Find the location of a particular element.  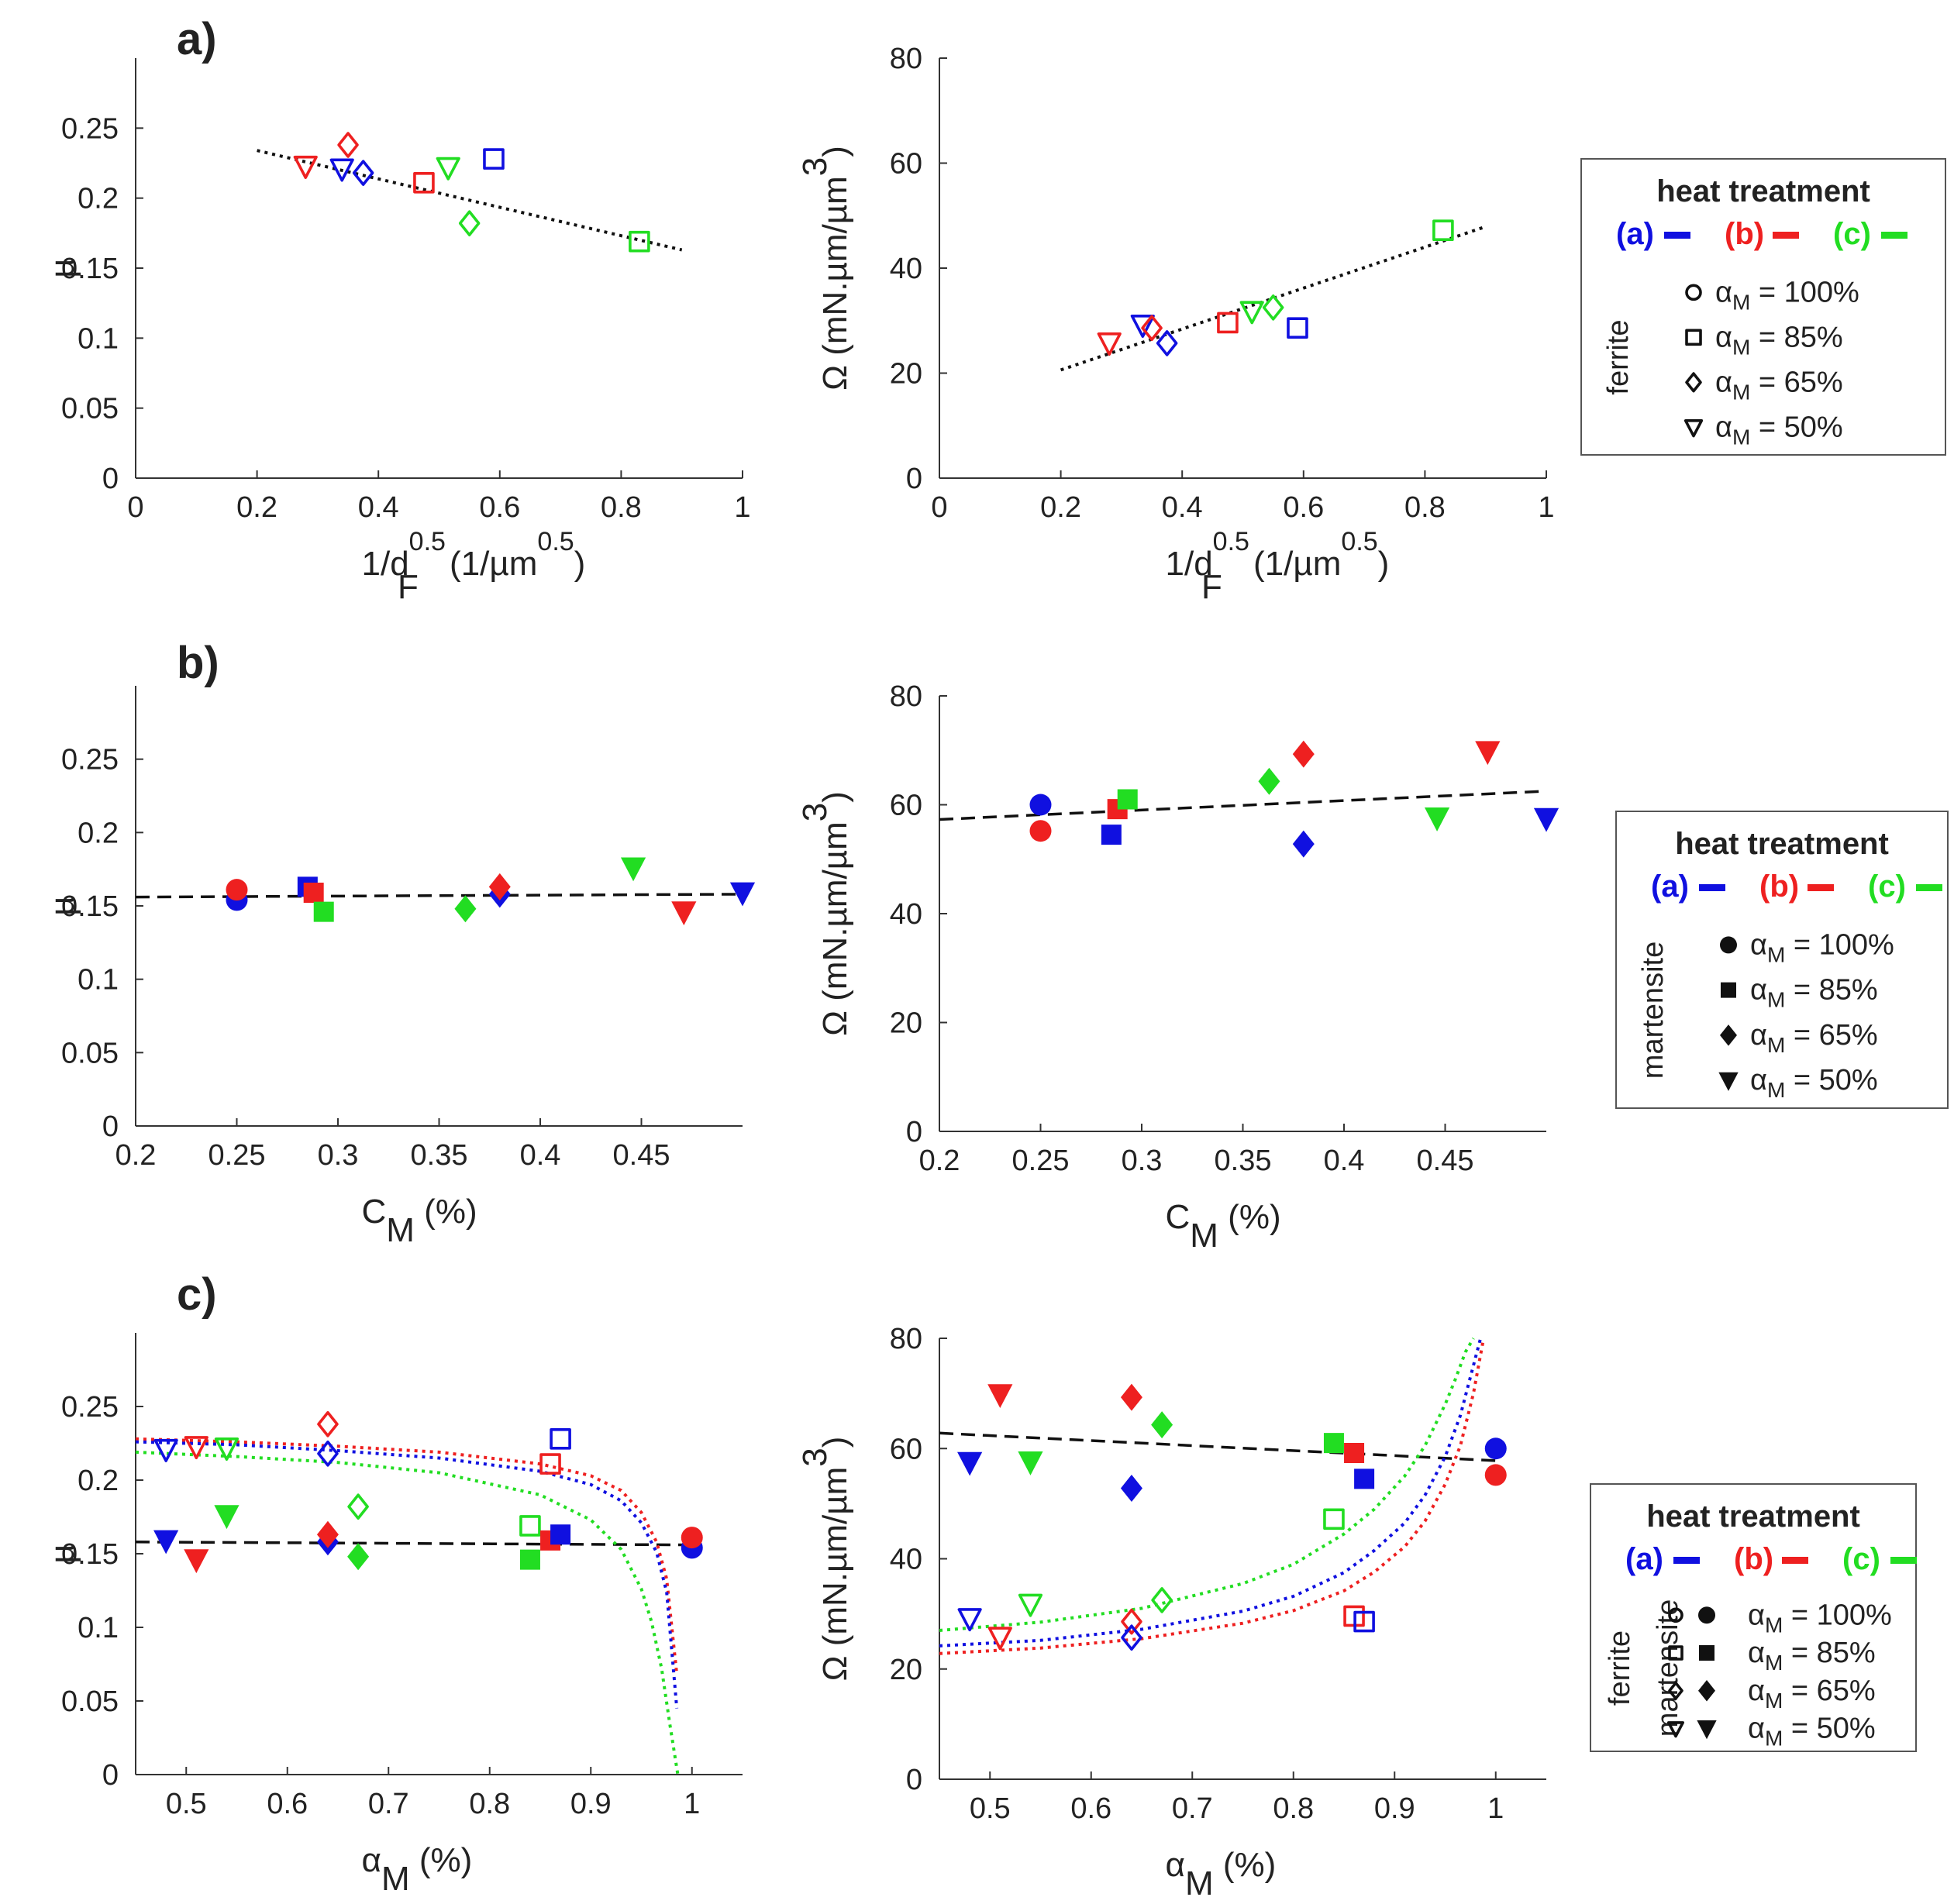

y-tick-label: 0 is located at coordinates (914, 1132).